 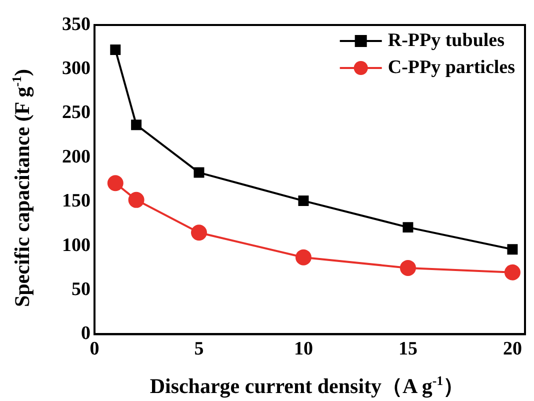 I want to click on y-tick-label: 250, so click(x=76, y=113).